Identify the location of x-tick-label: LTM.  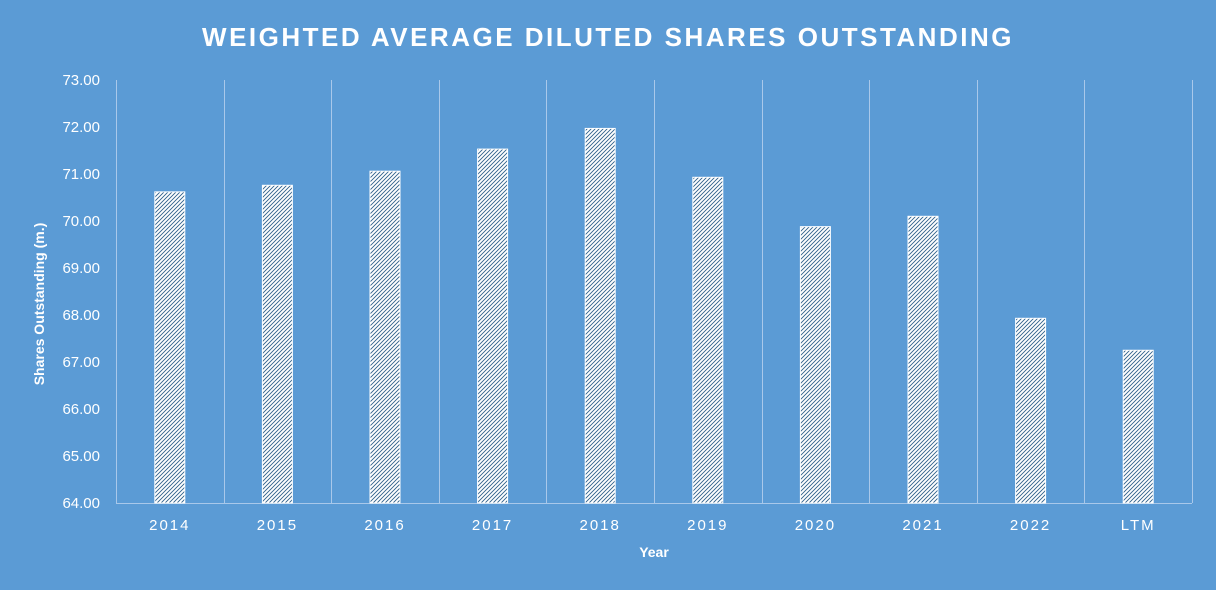
(1138, 525).